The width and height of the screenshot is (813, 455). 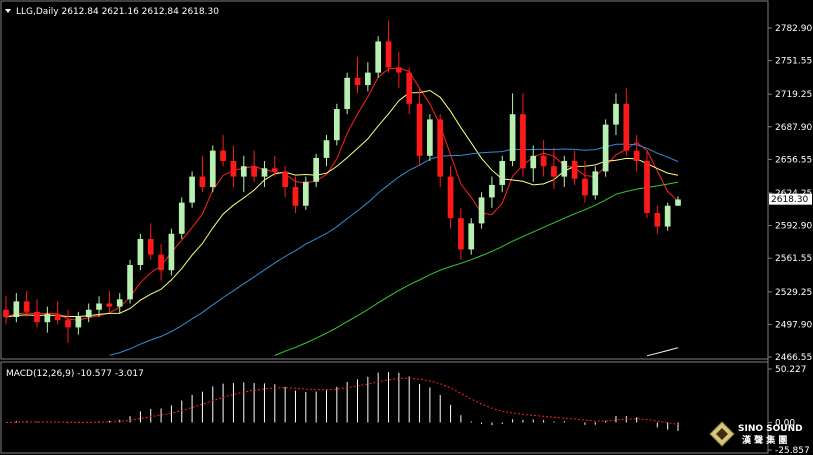 What do you see at coordinates (793, 358) in the screenshot?
I see `price-tick-label: 2466.55` at bounding box center [793, 358].